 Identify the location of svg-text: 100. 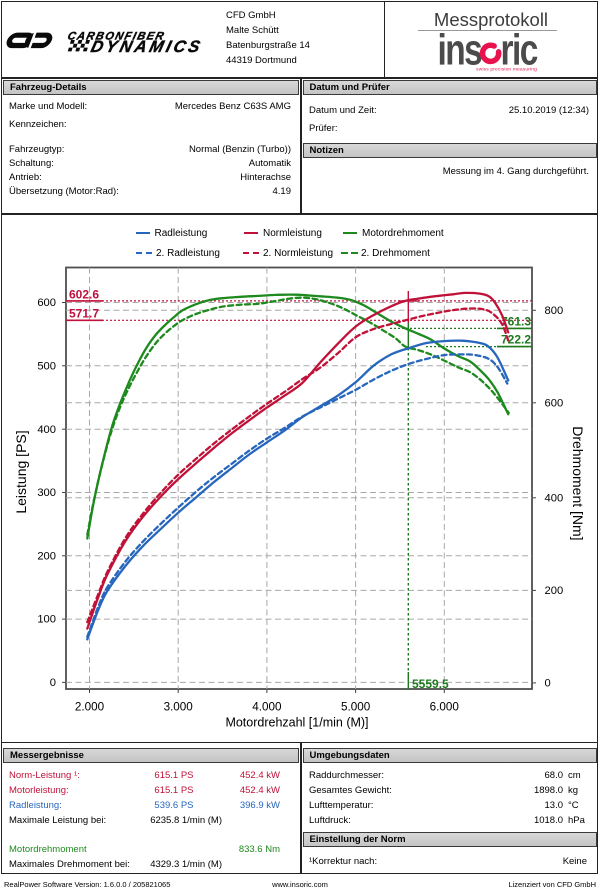
(46, 620).